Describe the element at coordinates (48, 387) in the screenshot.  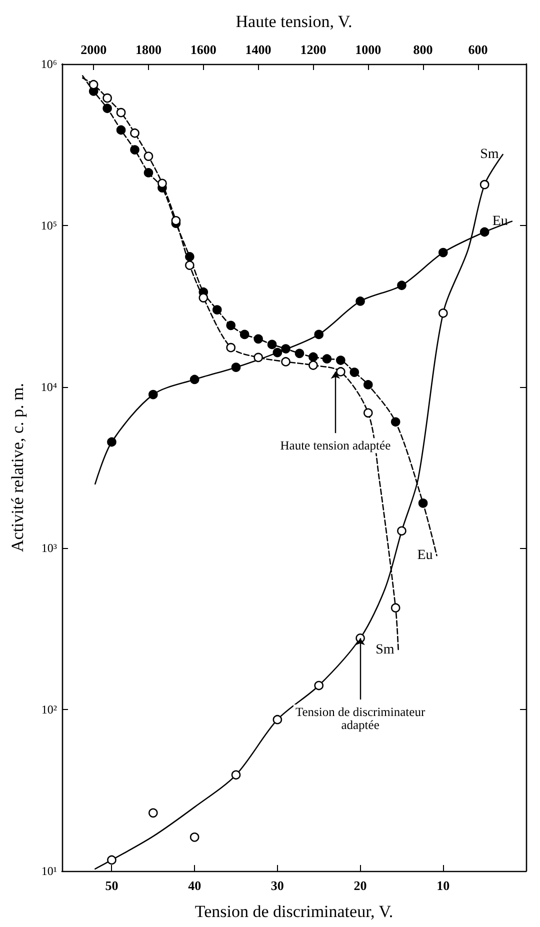
I see `y-tick-label: 10⁴` at that location.